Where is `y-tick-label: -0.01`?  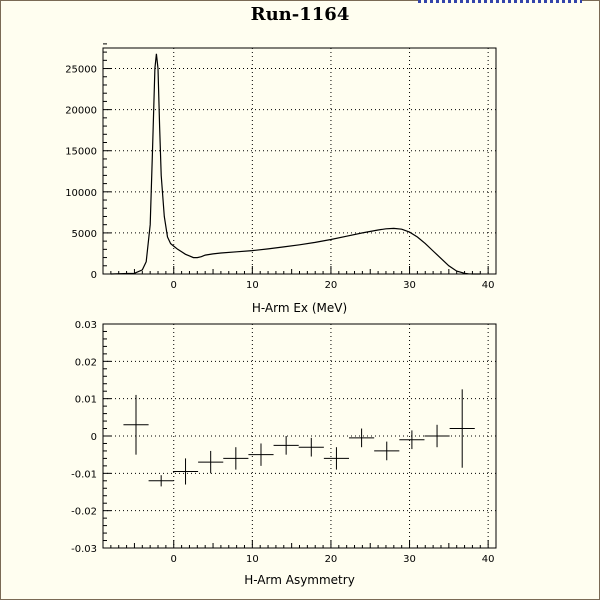
y-tick-label: -0.01 is located at coordinates (84, 474).